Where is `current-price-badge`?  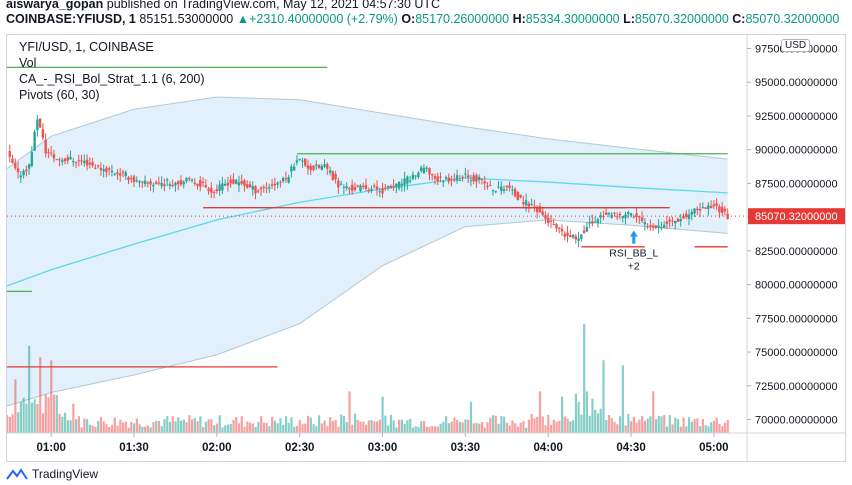
current-price-badge is located at coordinates (796, 216).